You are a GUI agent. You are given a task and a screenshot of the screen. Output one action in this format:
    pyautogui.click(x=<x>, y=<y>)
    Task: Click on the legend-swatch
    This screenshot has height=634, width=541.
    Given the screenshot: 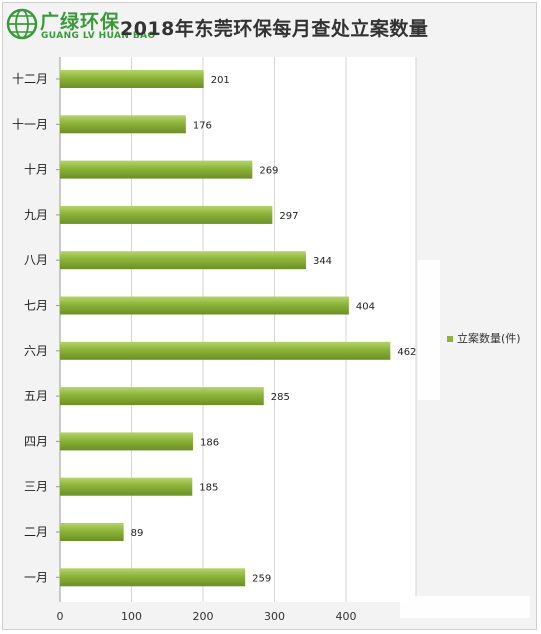 What is the action you would take?
    pyautogui.click(x=450, y=339)
    